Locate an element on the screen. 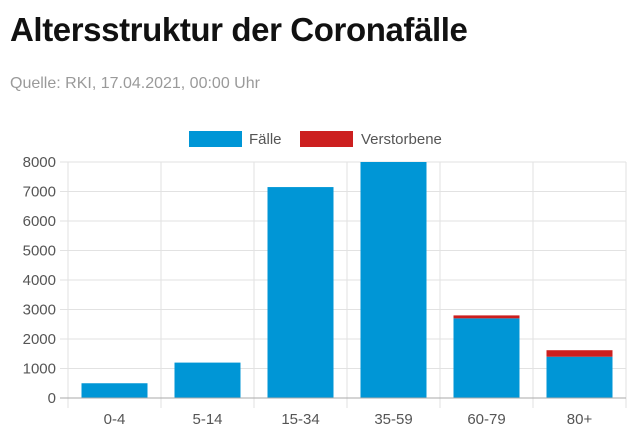  y-tick-label: 7000 is located at coordinates (39, 192).